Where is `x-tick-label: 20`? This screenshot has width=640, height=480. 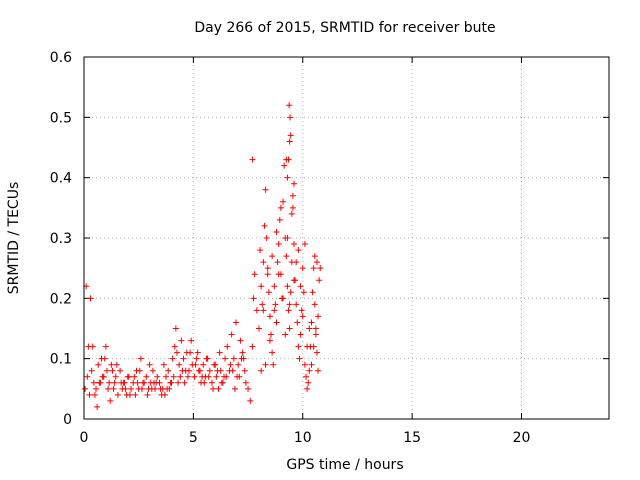
x-tick-label: 20 is located at coordinates (522, 438).